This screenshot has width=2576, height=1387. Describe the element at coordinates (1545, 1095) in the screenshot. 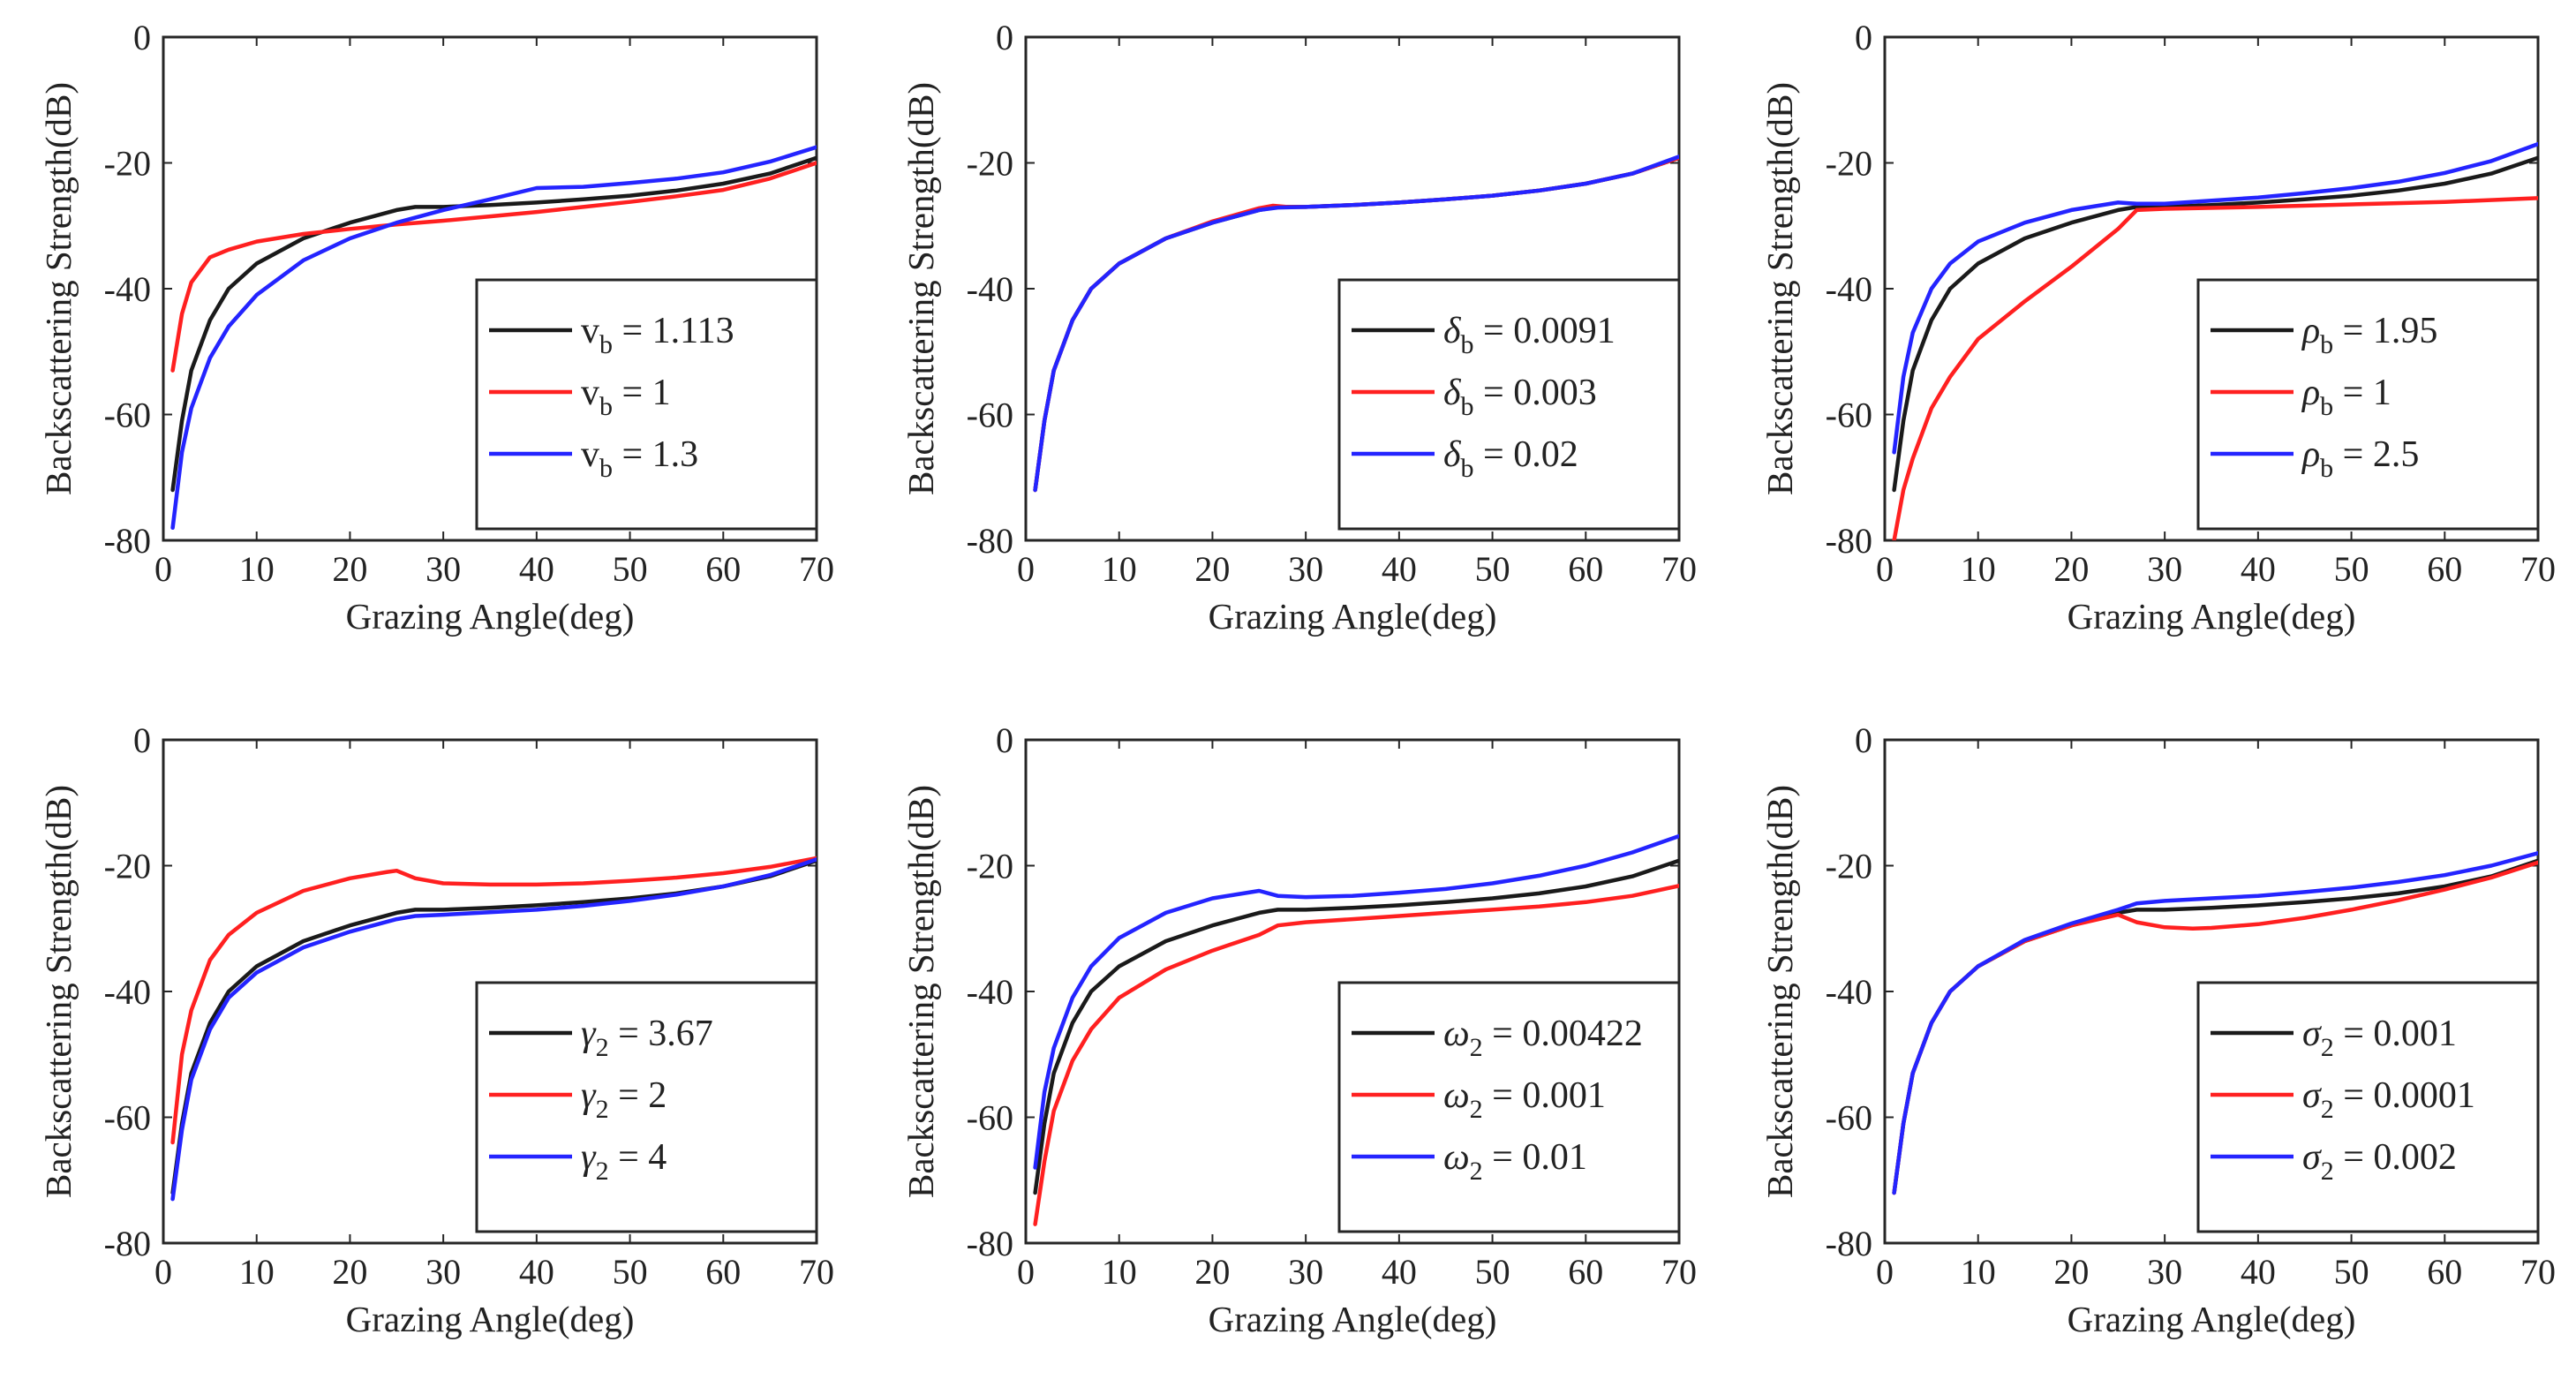

I see `legend-value: = 0.001` at that location.